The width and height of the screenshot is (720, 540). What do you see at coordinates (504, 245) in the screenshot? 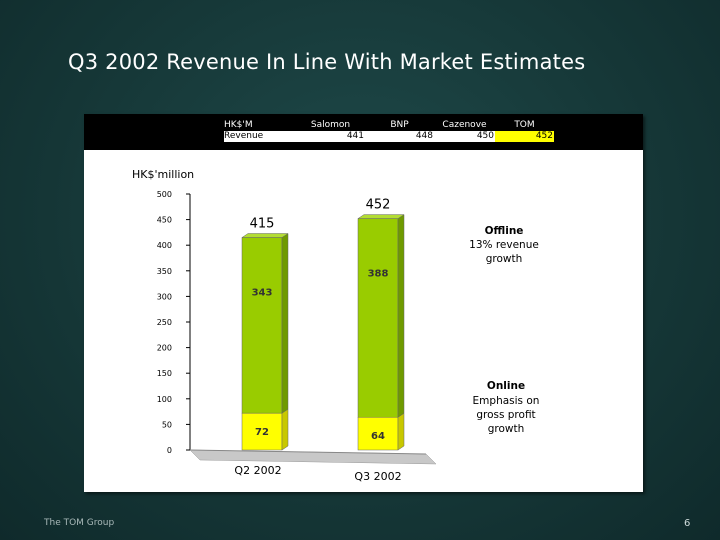
I see `annotation-offline-1: 13% revenue` at bounding box center [504, 245].